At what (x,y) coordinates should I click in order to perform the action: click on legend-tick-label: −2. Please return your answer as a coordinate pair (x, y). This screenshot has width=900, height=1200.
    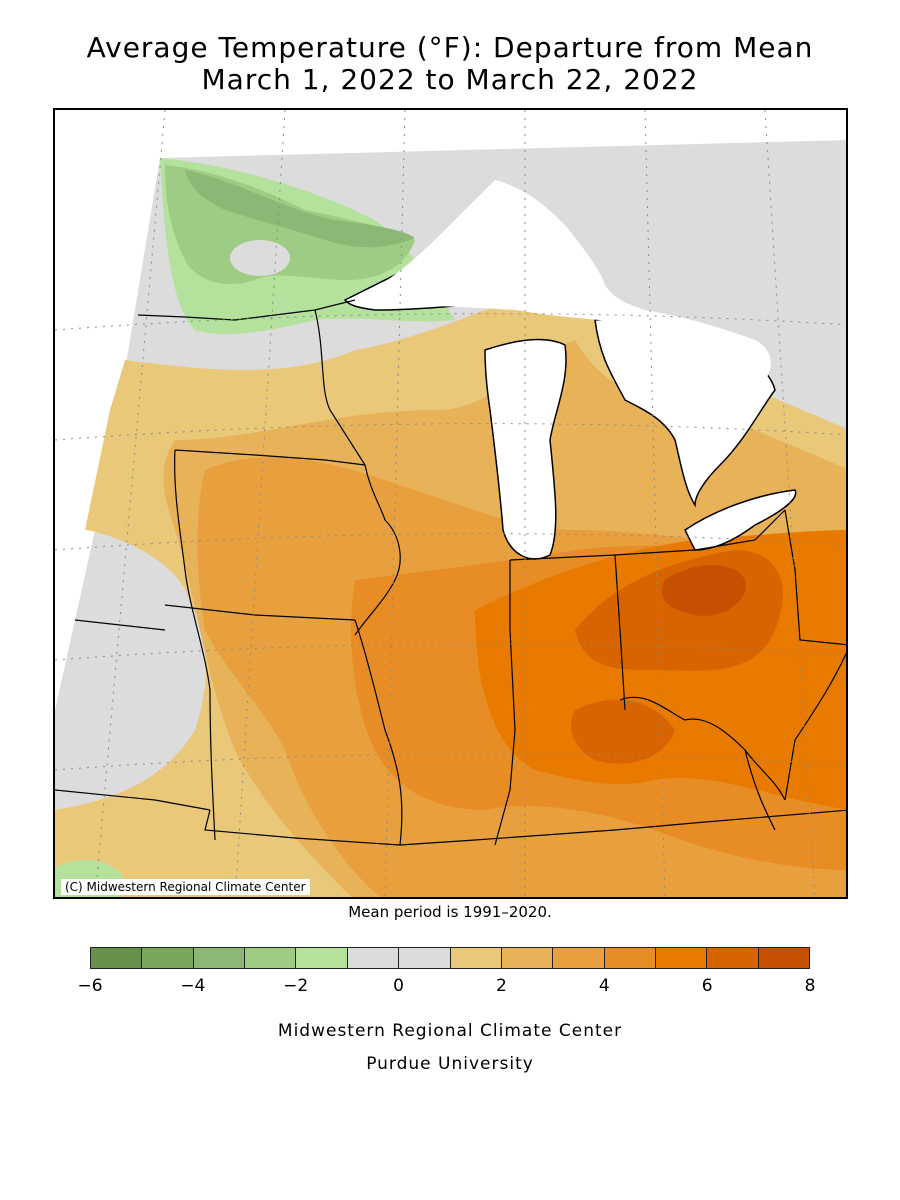
    Looking at the image, I should click on (296, 986).